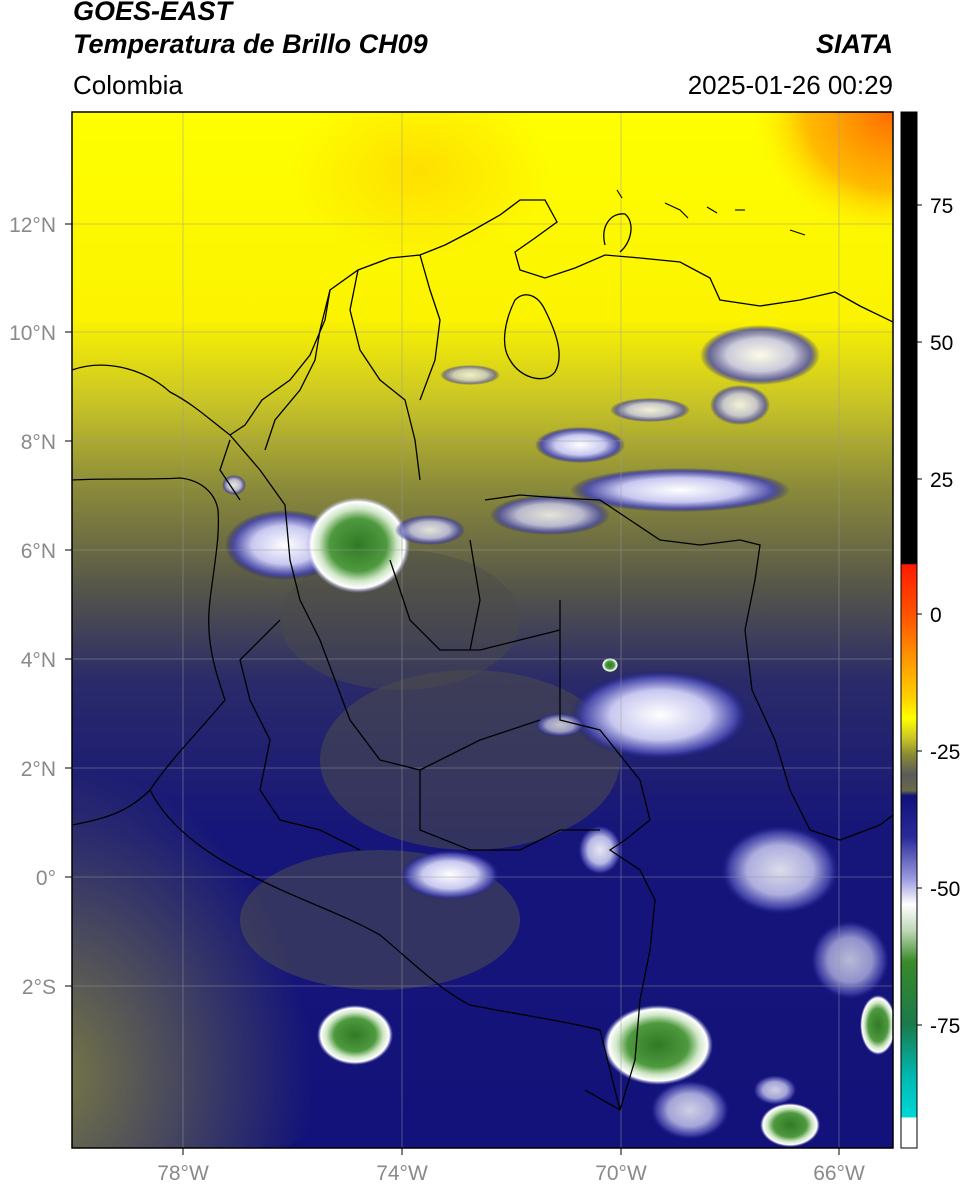  I want to click on colorbar-tick-label: 25, so click(941, 480).